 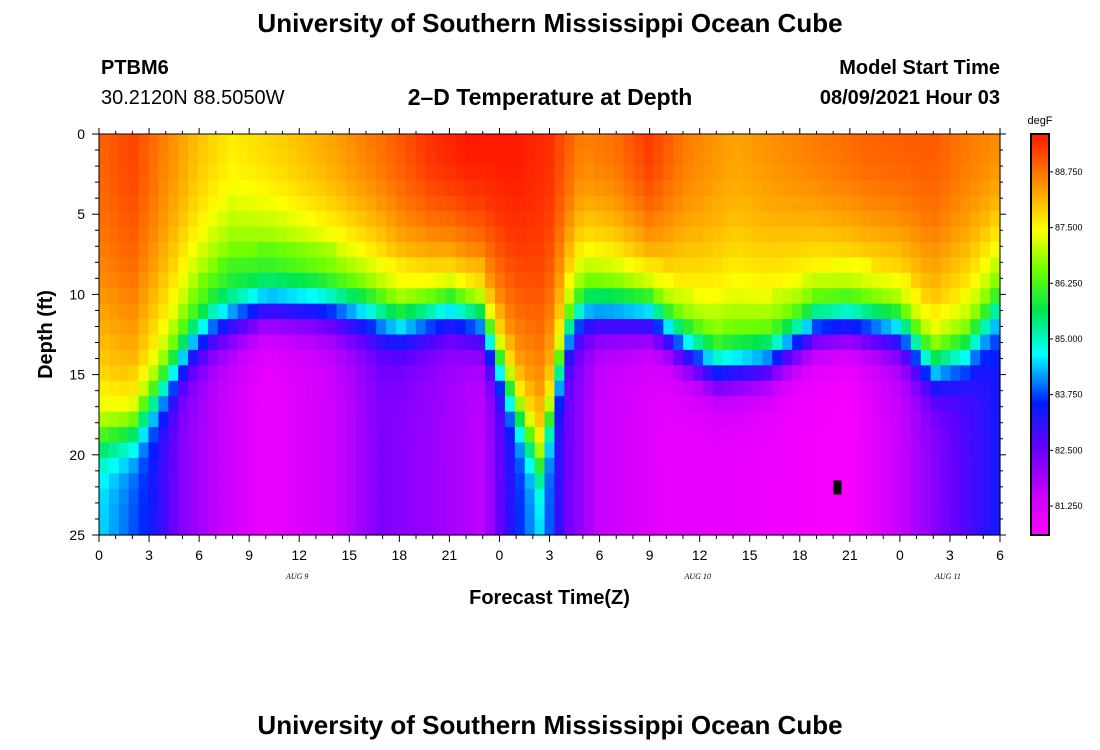 What do you see at coordinates (1069, 283) in the screenshot?
I see `colorbar-tick-label: 86.250` at bounding box center [1069, 283].